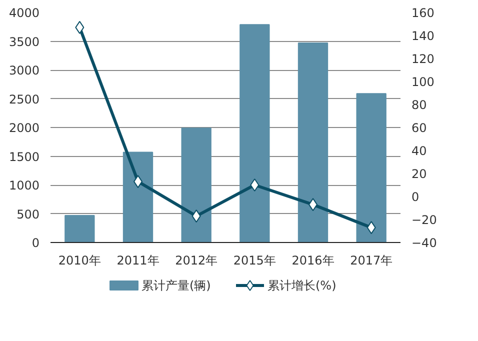 The image size is (478, 341). I want to click on y2-tick-label: 20, so click(419, 174).